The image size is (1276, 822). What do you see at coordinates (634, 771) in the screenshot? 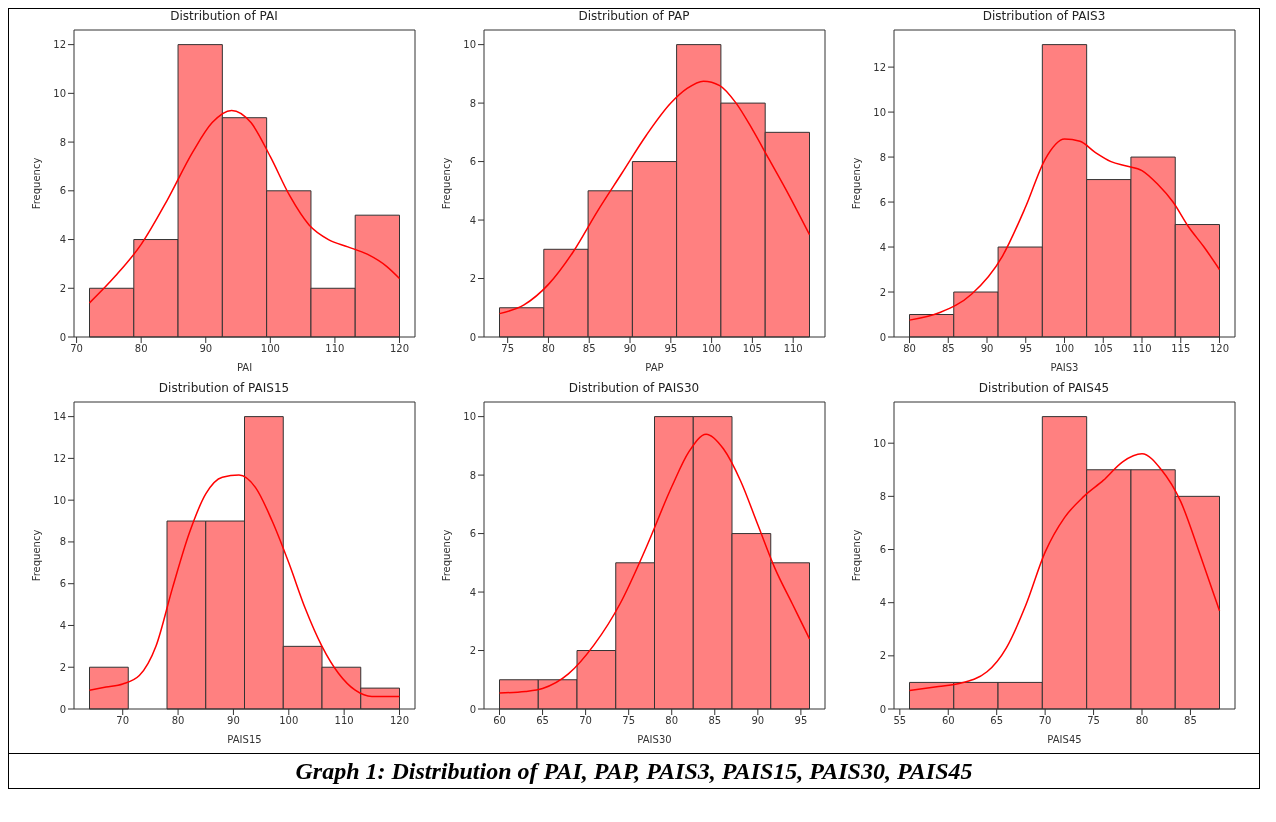
I see `caption: Graph 1: Distribution of PAI, PAP, PAIS3, PAIS15, PAIS30, PAIS45` at bounding box center [634, 771].